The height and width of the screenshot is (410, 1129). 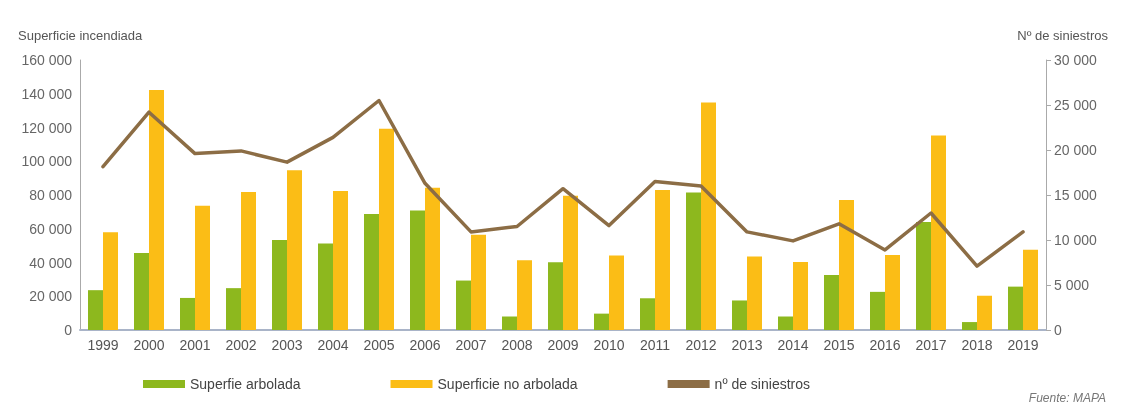 I want to click on y2-tick-label: 10 000, so click(x=1076, y=240).